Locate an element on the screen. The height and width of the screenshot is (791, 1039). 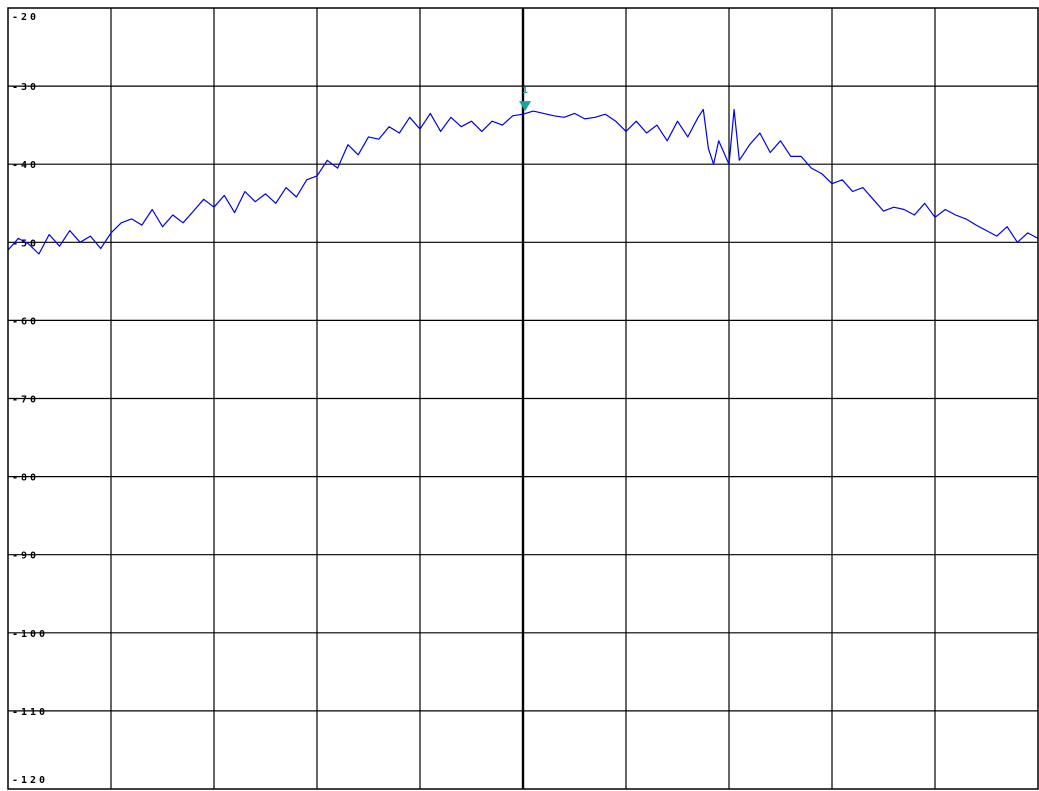
y-tick-label: -80 is located at coordinates (25, 478).